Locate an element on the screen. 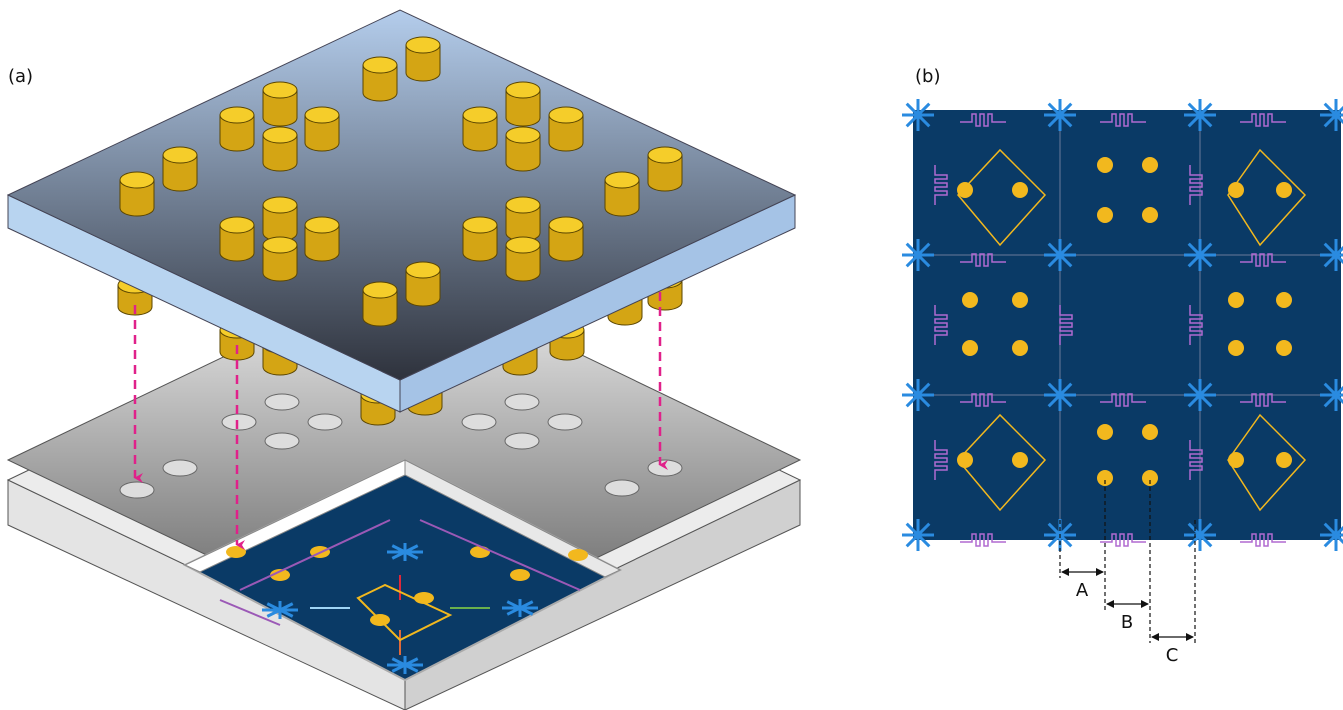  panel-label: (b) is located at coordinates (927, 76).